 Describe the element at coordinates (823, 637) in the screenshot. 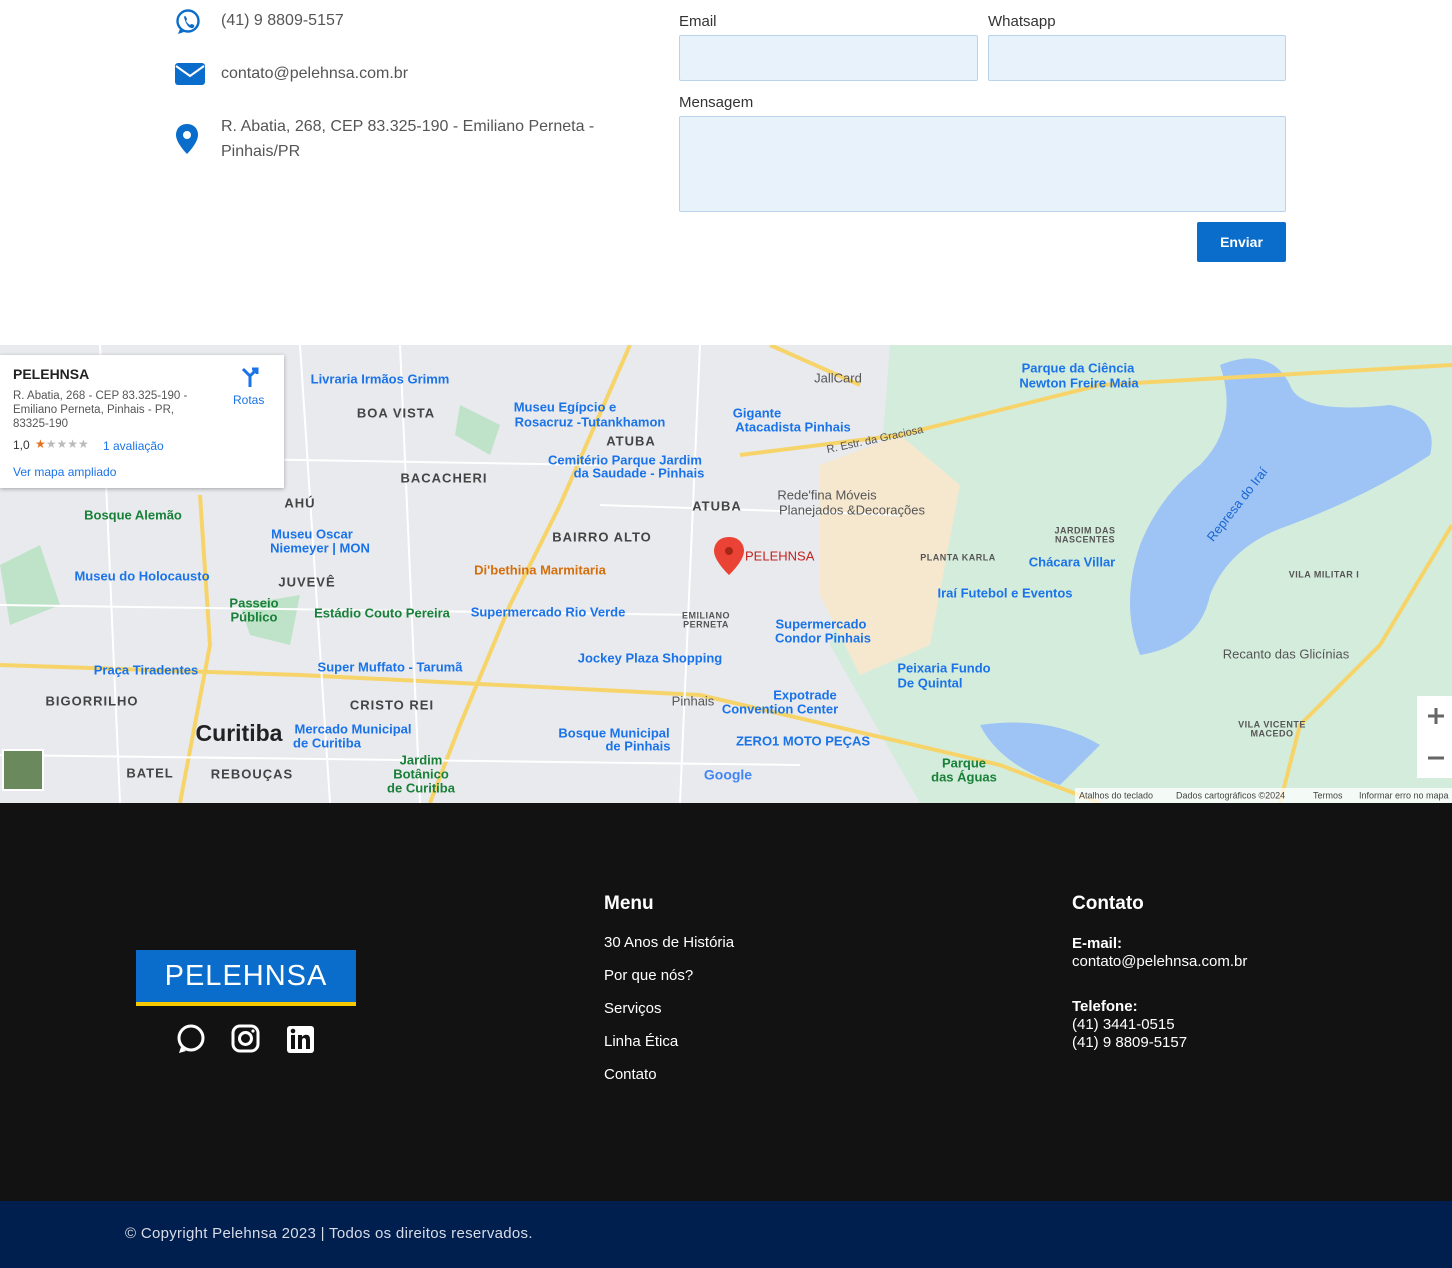

I see `map-label: Condor Pinhais` at that location.